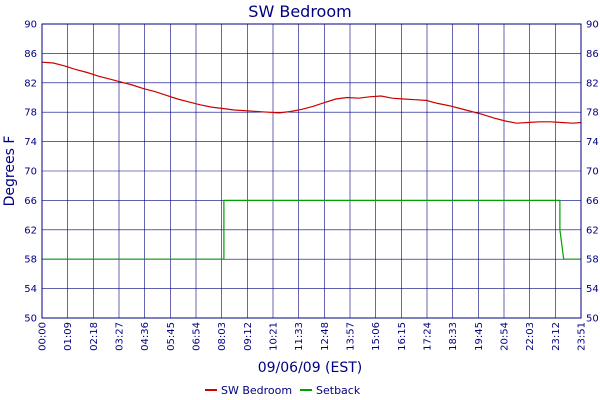 Image resolution: width=600 pixels, height=400 pixels. I want to click on x-tick-label: 08:03, so click(222, 336).